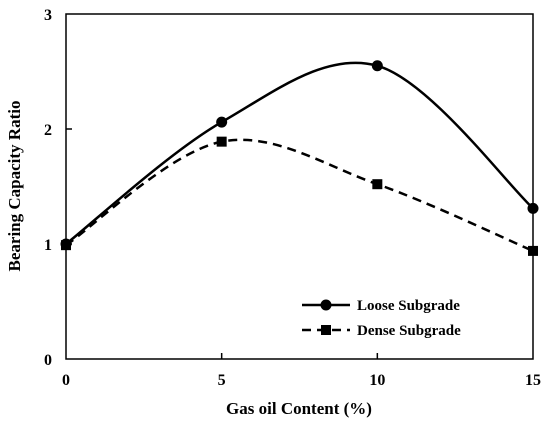 This screenshot has width=550, height=422. Describe the element at coordinates (408, 306) in the screenshot. I see `legend-label-loose: Loose Subgrade` at that location.